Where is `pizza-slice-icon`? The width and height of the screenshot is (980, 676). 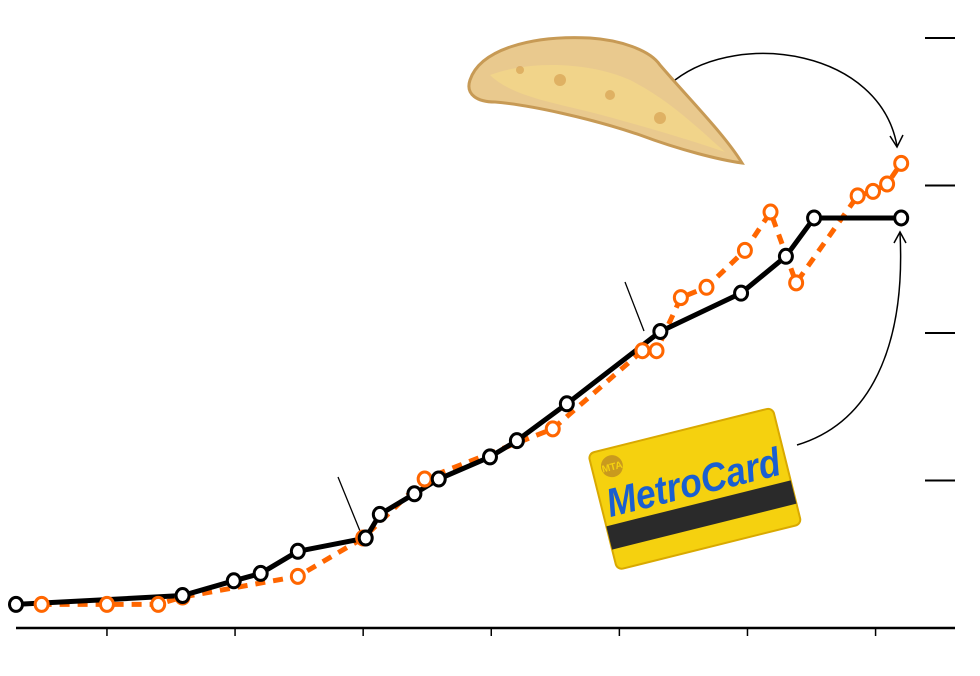
pizza-slice-icon is located at coordinates (606, 100).